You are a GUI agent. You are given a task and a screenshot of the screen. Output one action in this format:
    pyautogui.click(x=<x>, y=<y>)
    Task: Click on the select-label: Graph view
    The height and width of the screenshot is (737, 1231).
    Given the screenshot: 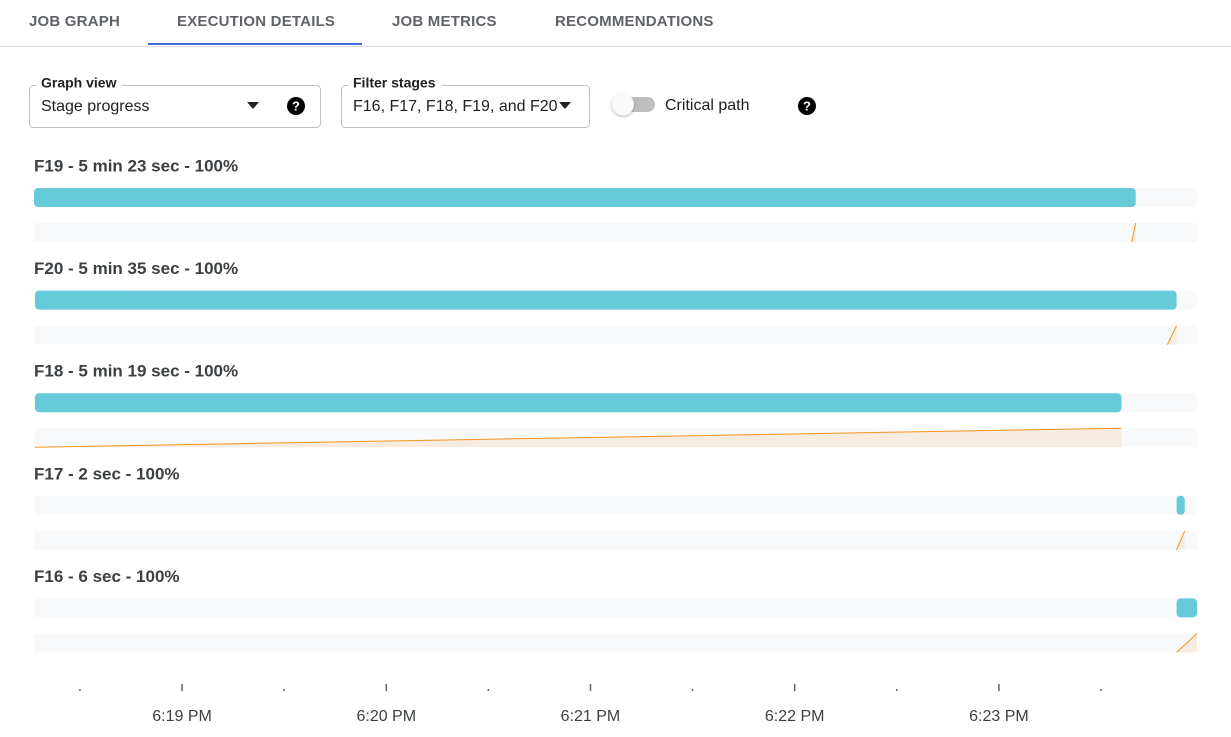 What is the action you would take?
    pyautogui.click(x=79, y=83)
    